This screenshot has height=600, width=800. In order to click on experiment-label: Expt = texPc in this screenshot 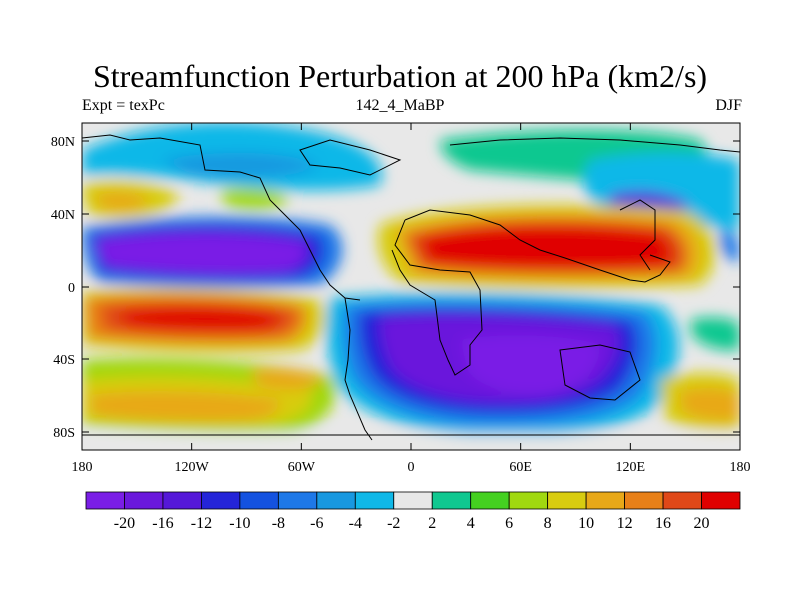, I will do `click(123, 105)`.